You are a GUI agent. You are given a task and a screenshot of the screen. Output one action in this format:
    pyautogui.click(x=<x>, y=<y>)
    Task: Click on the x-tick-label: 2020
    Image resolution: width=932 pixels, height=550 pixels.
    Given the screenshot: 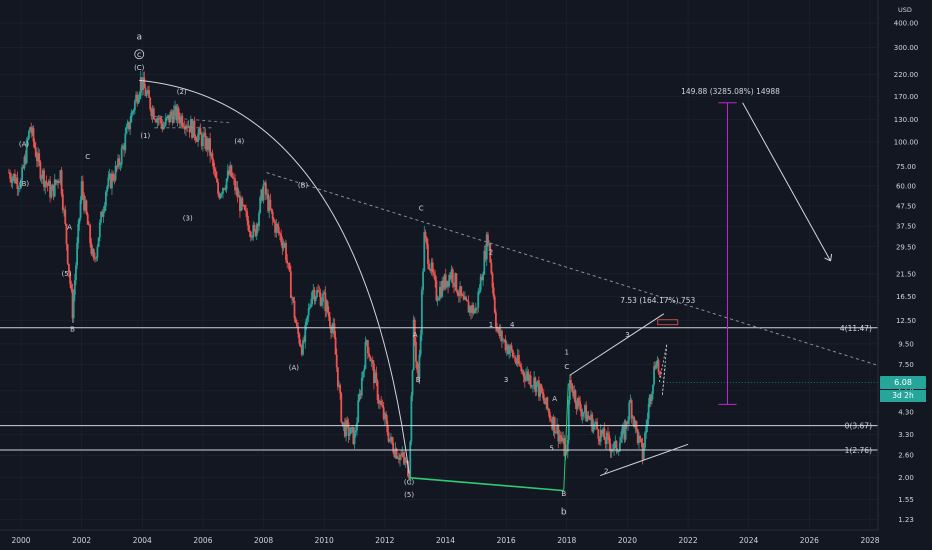 What is the action you would take?
    pyautogui.click(x=627, y=540)
    